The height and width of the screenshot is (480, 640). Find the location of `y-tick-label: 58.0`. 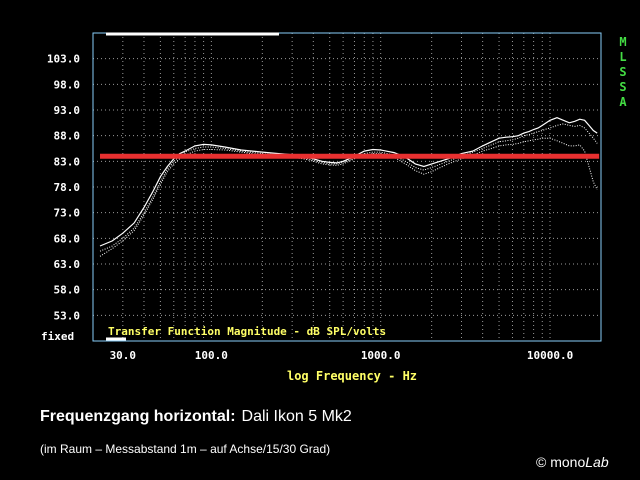

y-tick-label: 58.0 is located at coordinates (67, 290).